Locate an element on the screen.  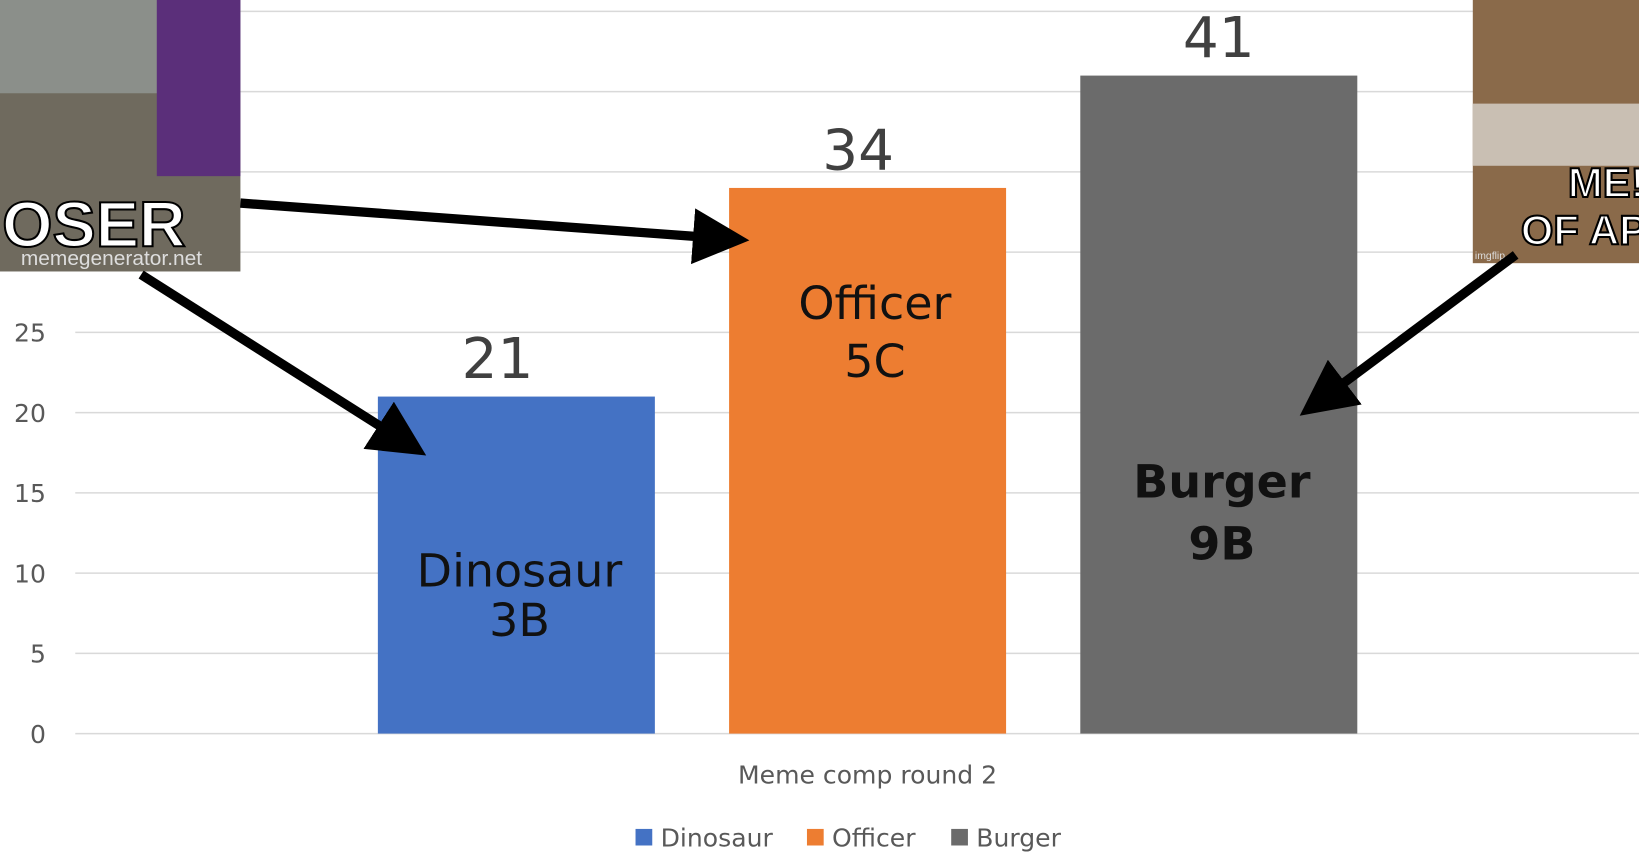
x-tick-label: Meme comp round 2 is located at coordinates (867, 774).